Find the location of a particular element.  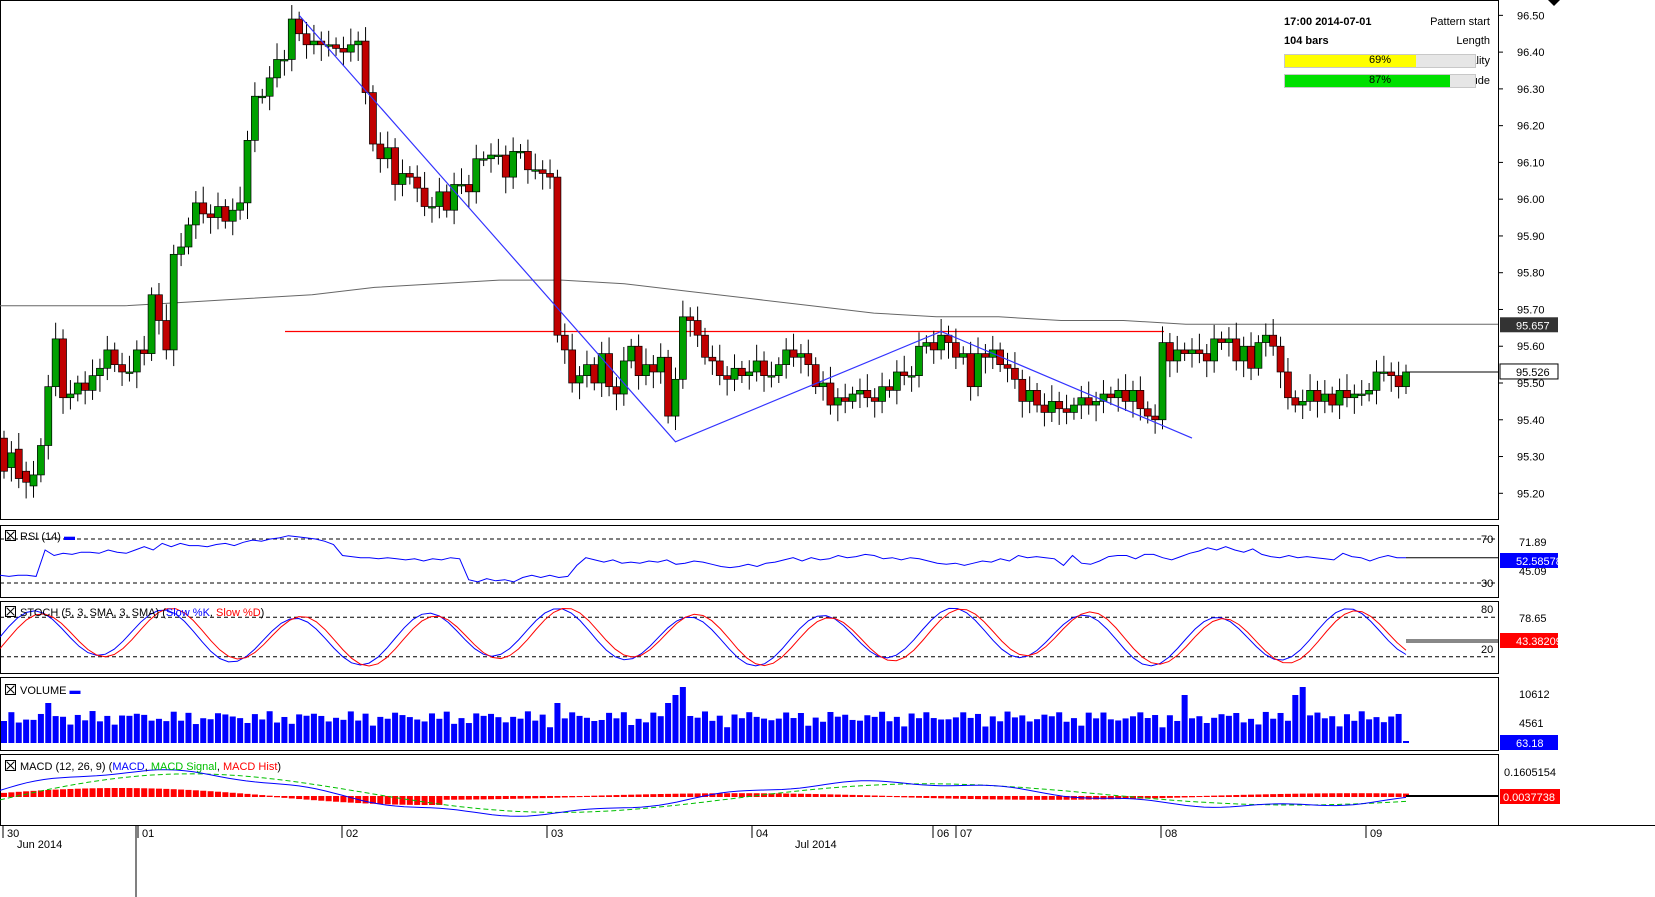

macd-line-label: MACD is located at coordinates (128, 767).